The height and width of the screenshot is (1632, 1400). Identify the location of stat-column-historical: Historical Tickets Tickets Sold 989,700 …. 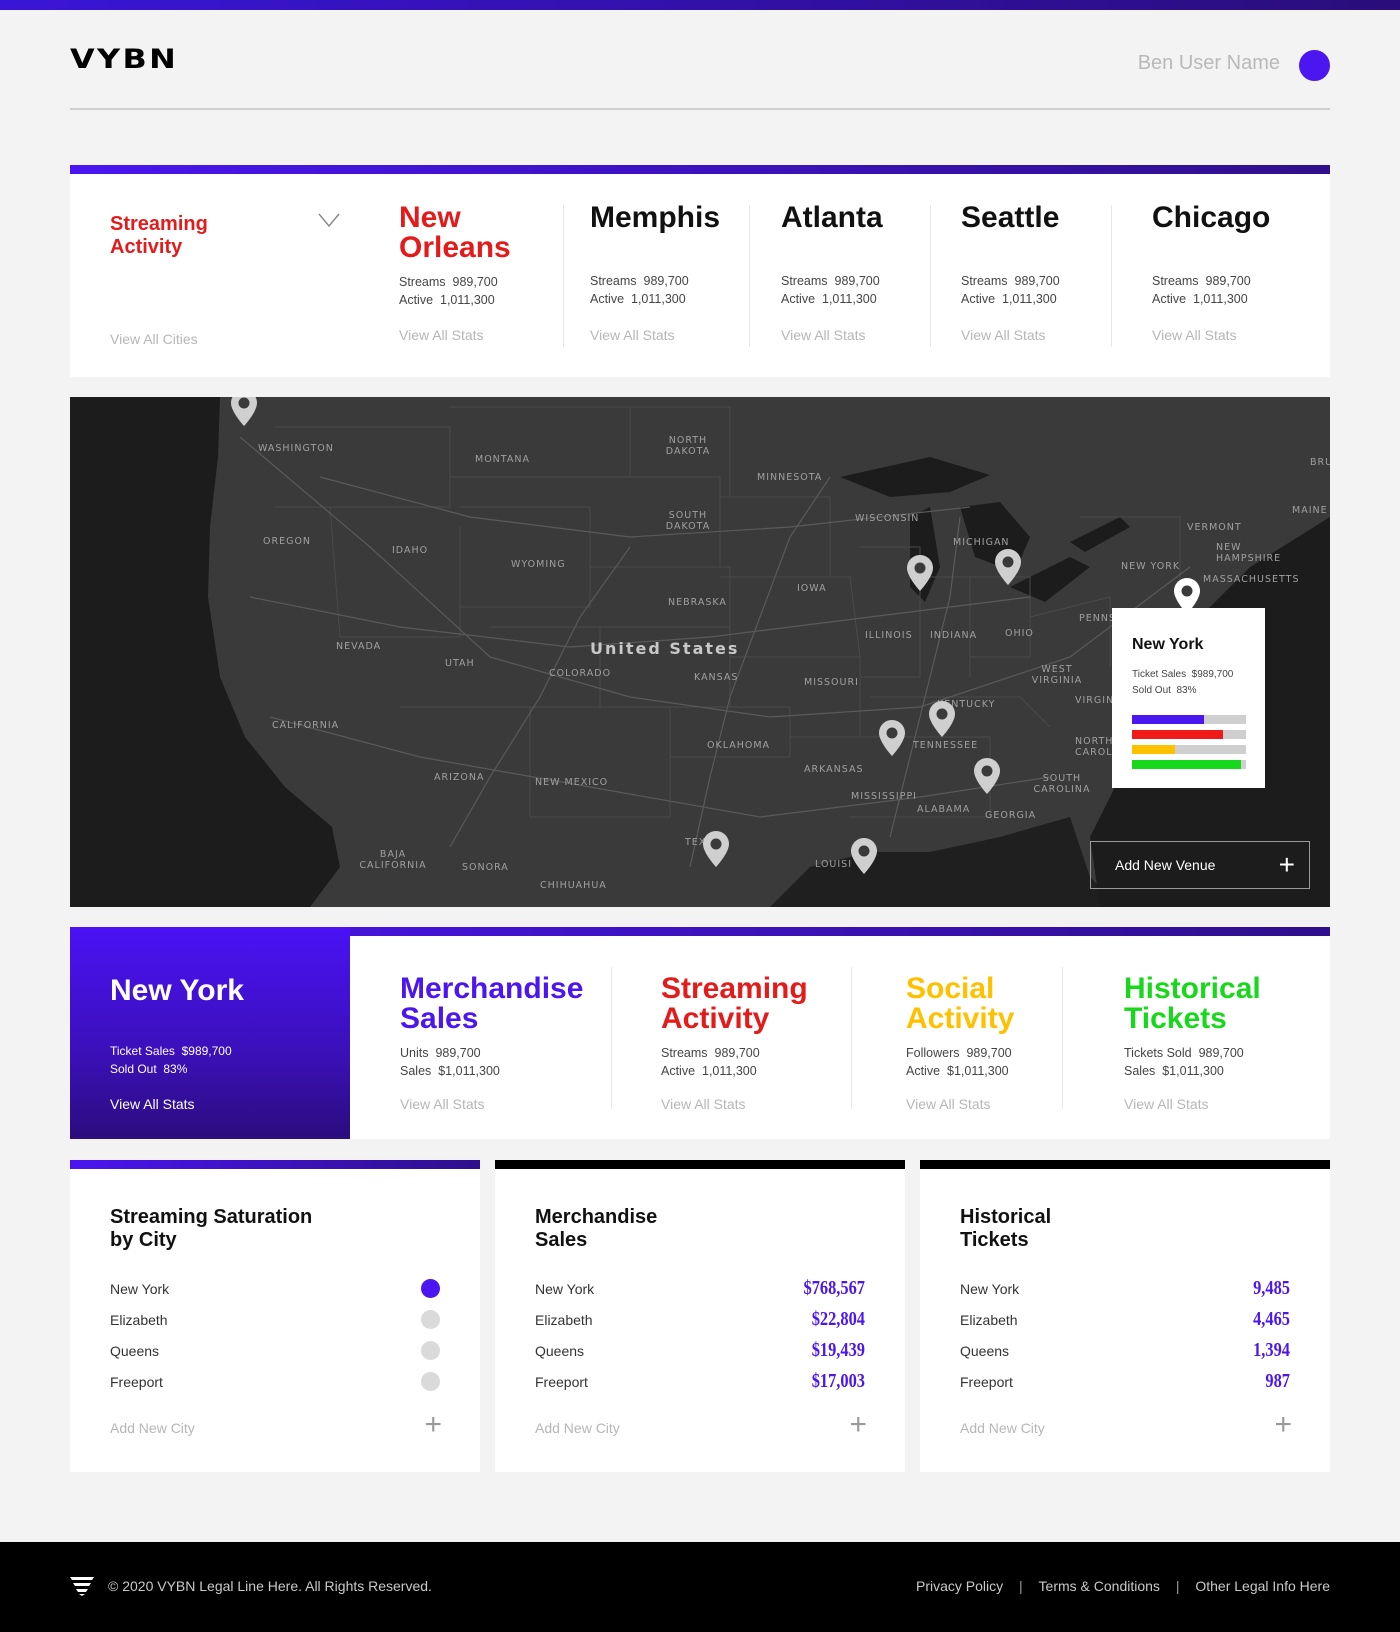
(1209, 1044).